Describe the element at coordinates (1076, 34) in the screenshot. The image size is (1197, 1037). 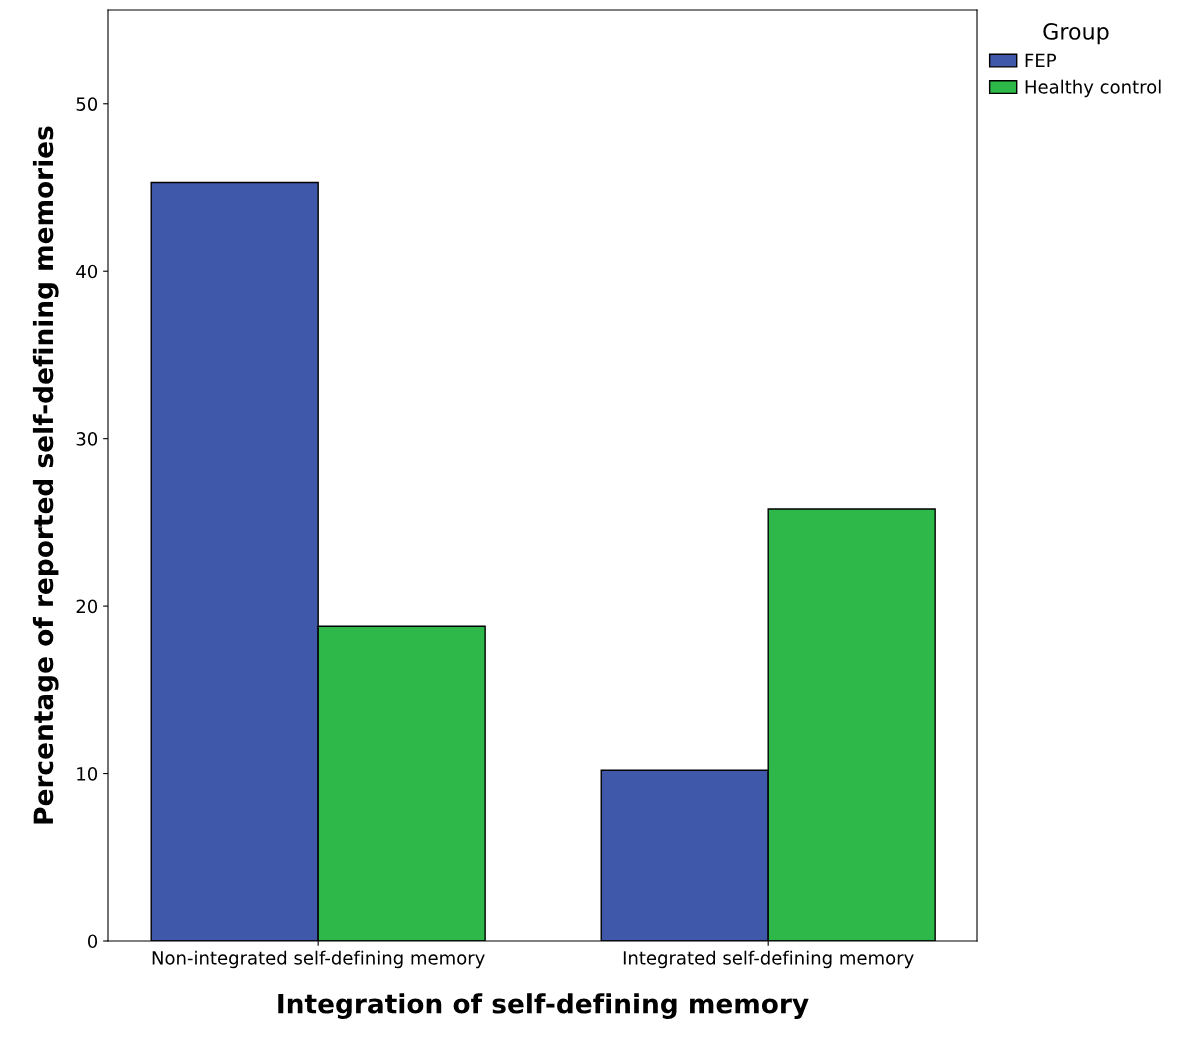
I see `legend-title: Group` at that location.